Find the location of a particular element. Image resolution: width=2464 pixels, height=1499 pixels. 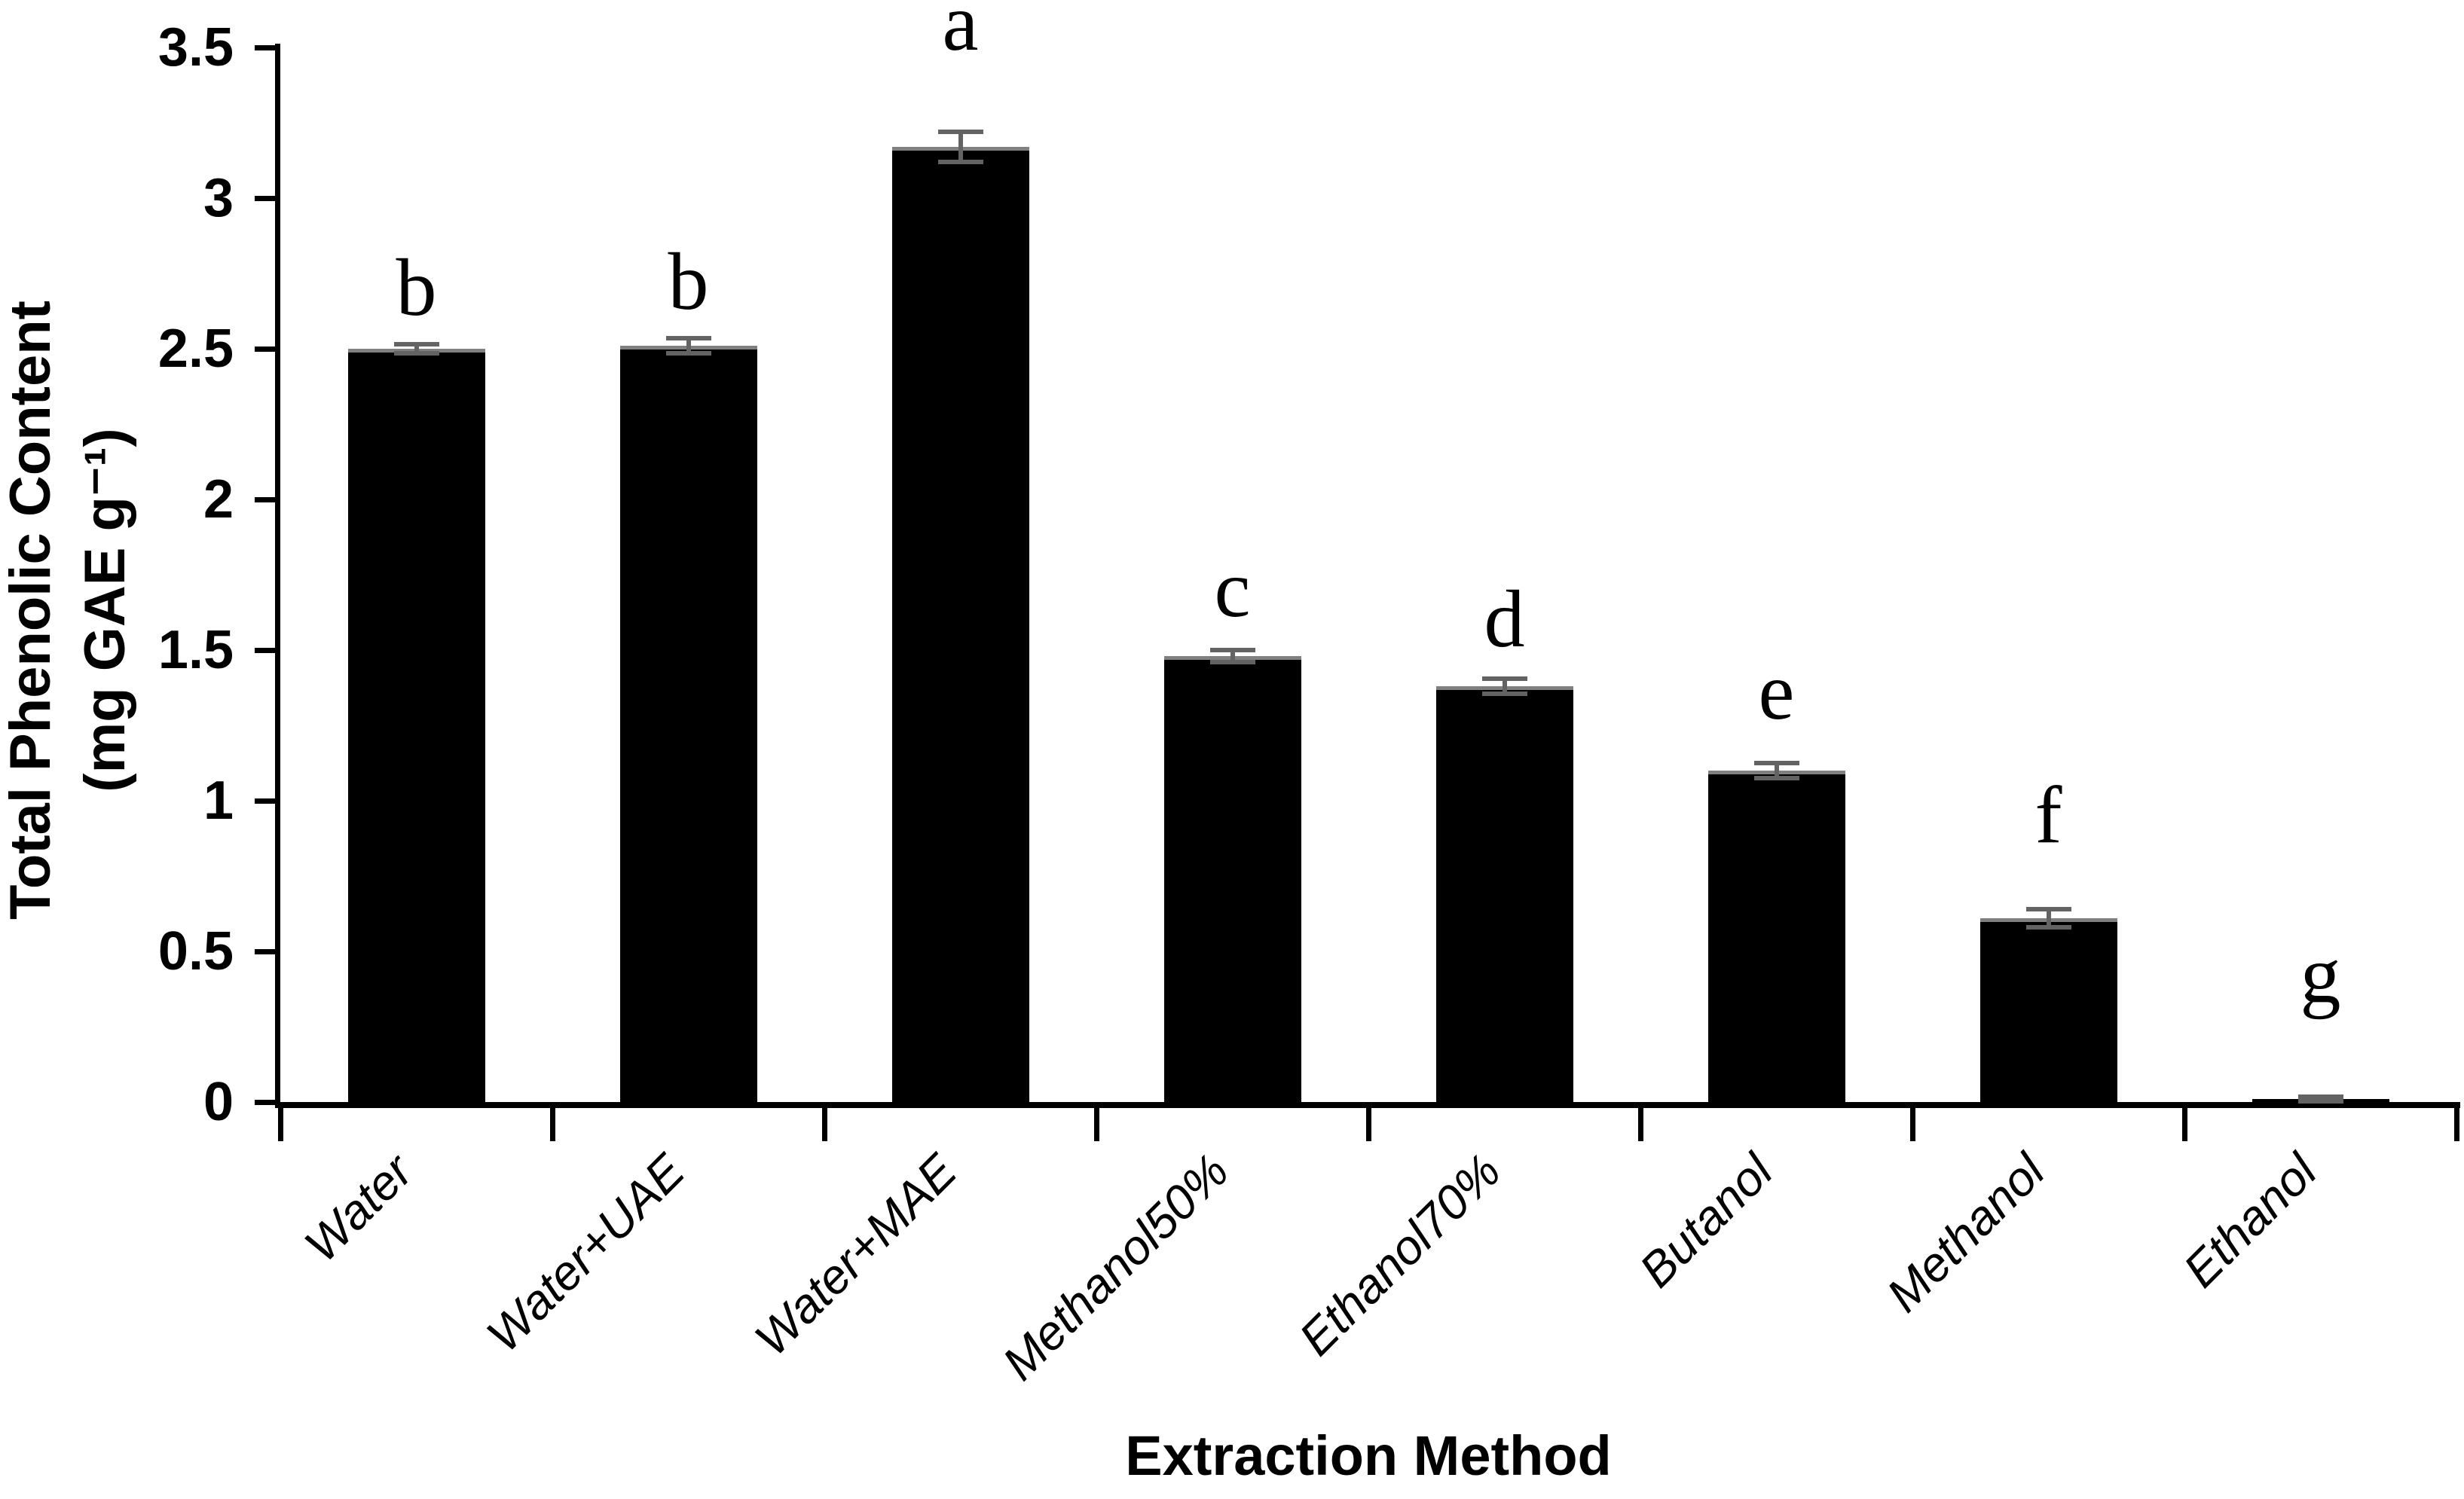

y-tick-label: 3 is located at coordinates (218, 198).